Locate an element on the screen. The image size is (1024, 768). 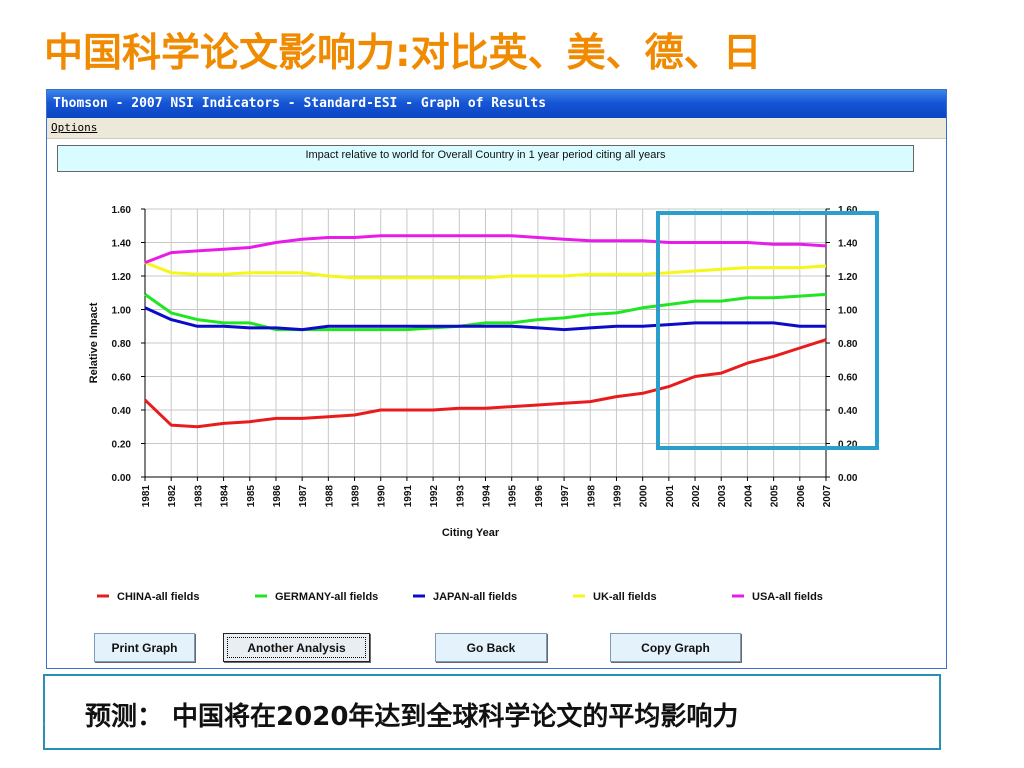
x-tick-label: 1987 is located at coordinates (303, 496).